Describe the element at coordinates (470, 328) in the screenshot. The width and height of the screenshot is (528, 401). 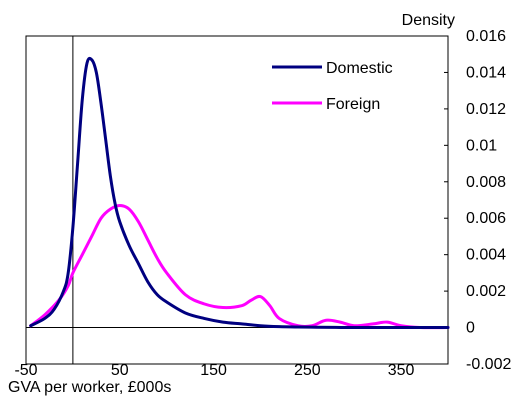
I see `y-tick-label: 0` at that location.